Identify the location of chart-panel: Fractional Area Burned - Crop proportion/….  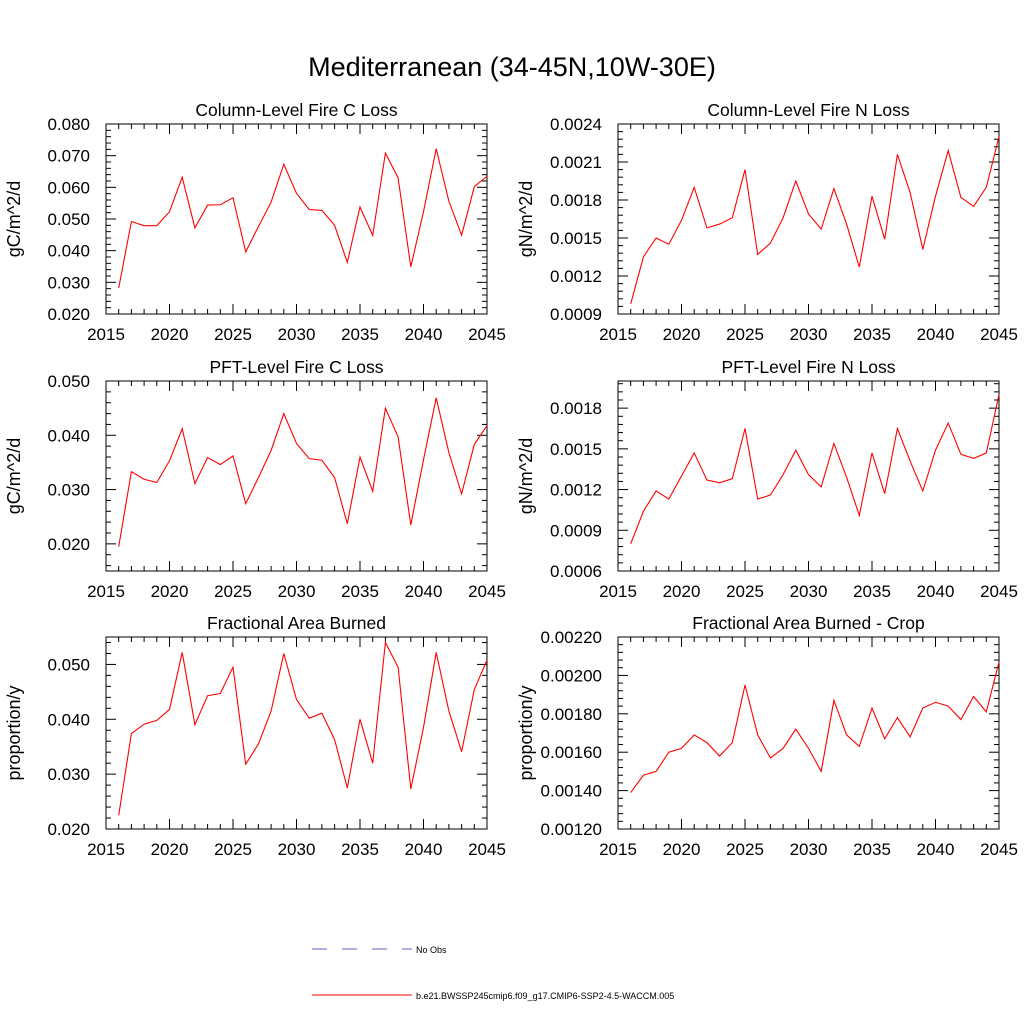
(767, 736).